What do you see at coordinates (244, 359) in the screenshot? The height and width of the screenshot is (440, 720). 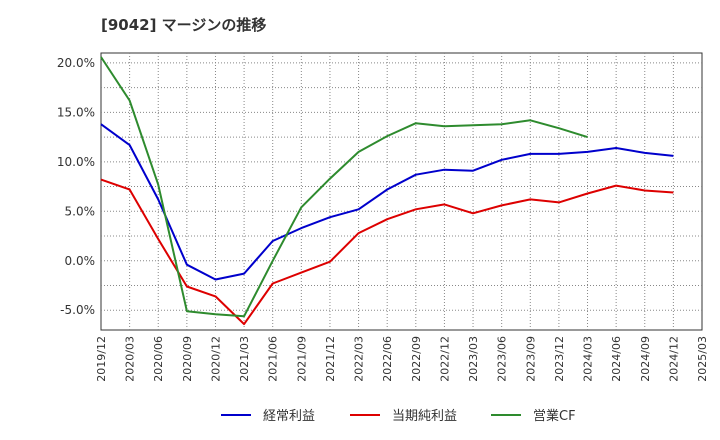 I see `x-tick-label: 2021/03` at bounding box center [244, 359].